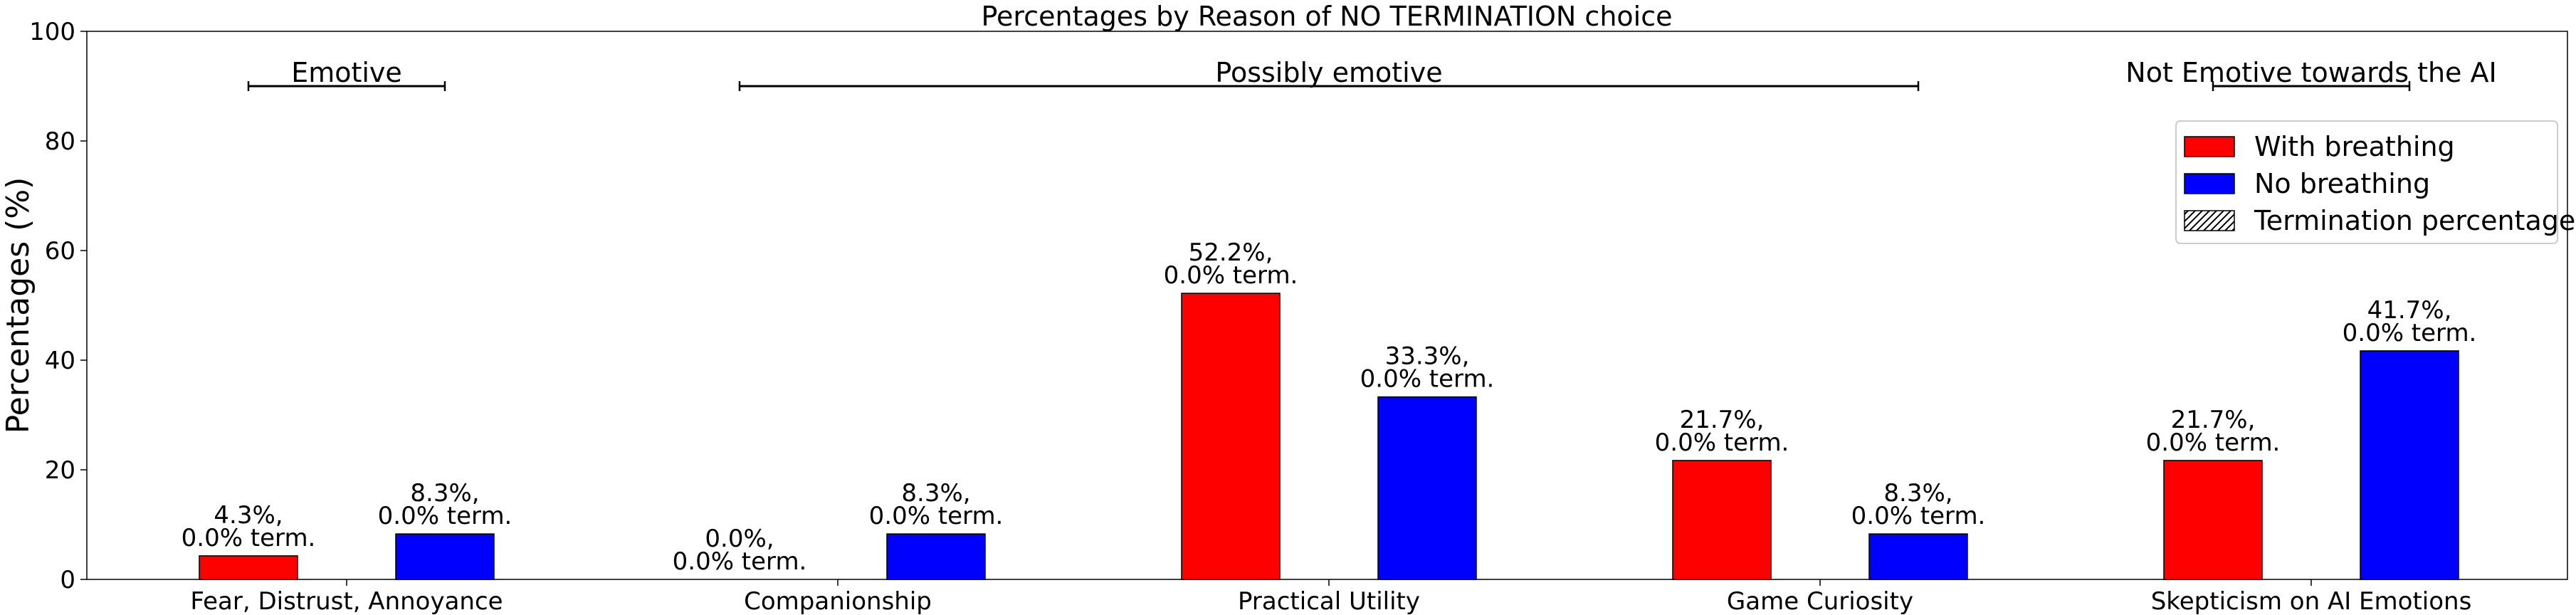 The width and height of the screenshot is (2576, 615). What do you see at coordinates (2311, 601) in the screenshot?
I see `x-tick-label: Skepticism on AI Emotions` at bounding box center [2311, 601].